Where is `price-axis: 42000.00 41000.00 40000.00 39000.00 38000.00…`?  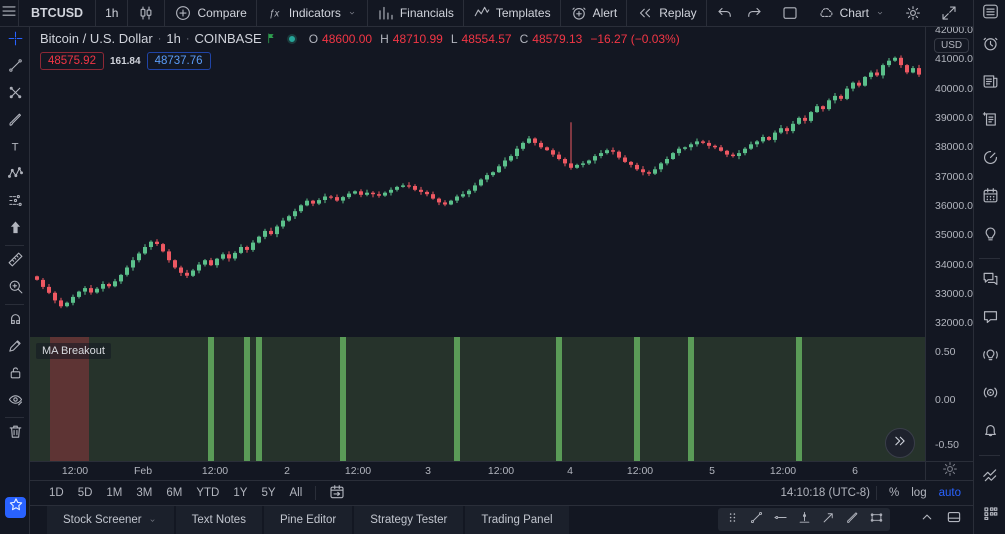
price-axis: 42000.00 41000.00 40000.00 39000.00 38000.00… is located at coordinates (949, 253).